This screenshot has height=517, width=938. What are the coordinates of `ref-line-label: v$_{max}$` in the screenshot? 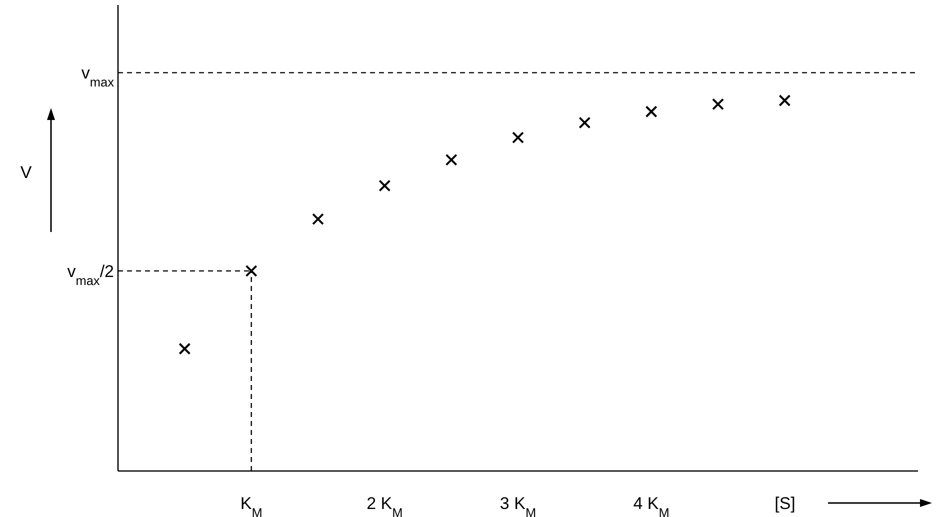 It's located at (98, 77).